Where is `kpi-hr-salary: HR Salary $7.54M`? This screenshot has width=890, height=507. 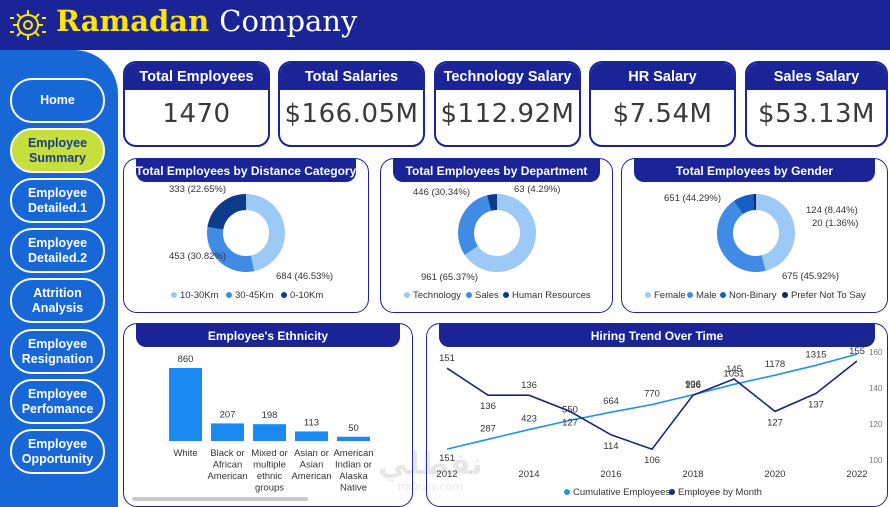 kpi-hr-salary: HR Salary $7.54M is located at coordinates (662, 104).